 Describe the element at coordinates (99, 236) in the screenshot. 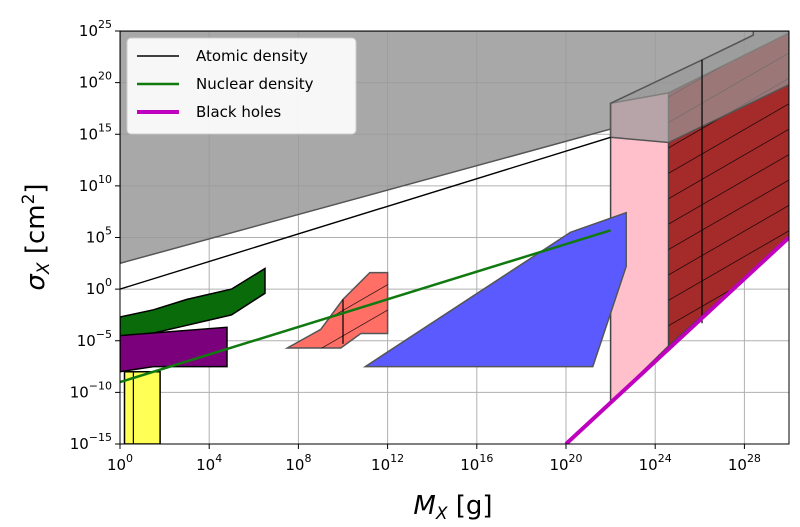

I see `y-tick-label: 10⁵` at that location.